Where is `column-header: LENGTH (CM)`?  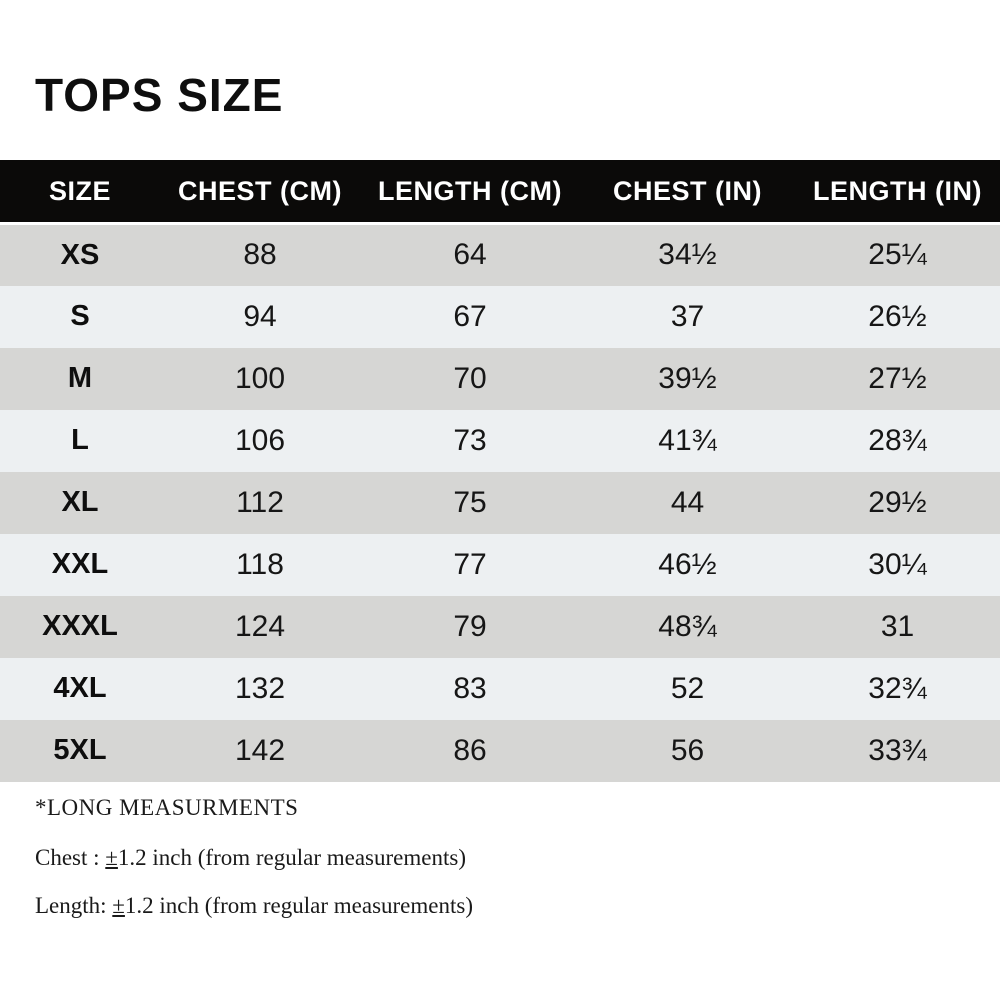 column-header: LENGTH (CM) is located at coordinates (470, 192).